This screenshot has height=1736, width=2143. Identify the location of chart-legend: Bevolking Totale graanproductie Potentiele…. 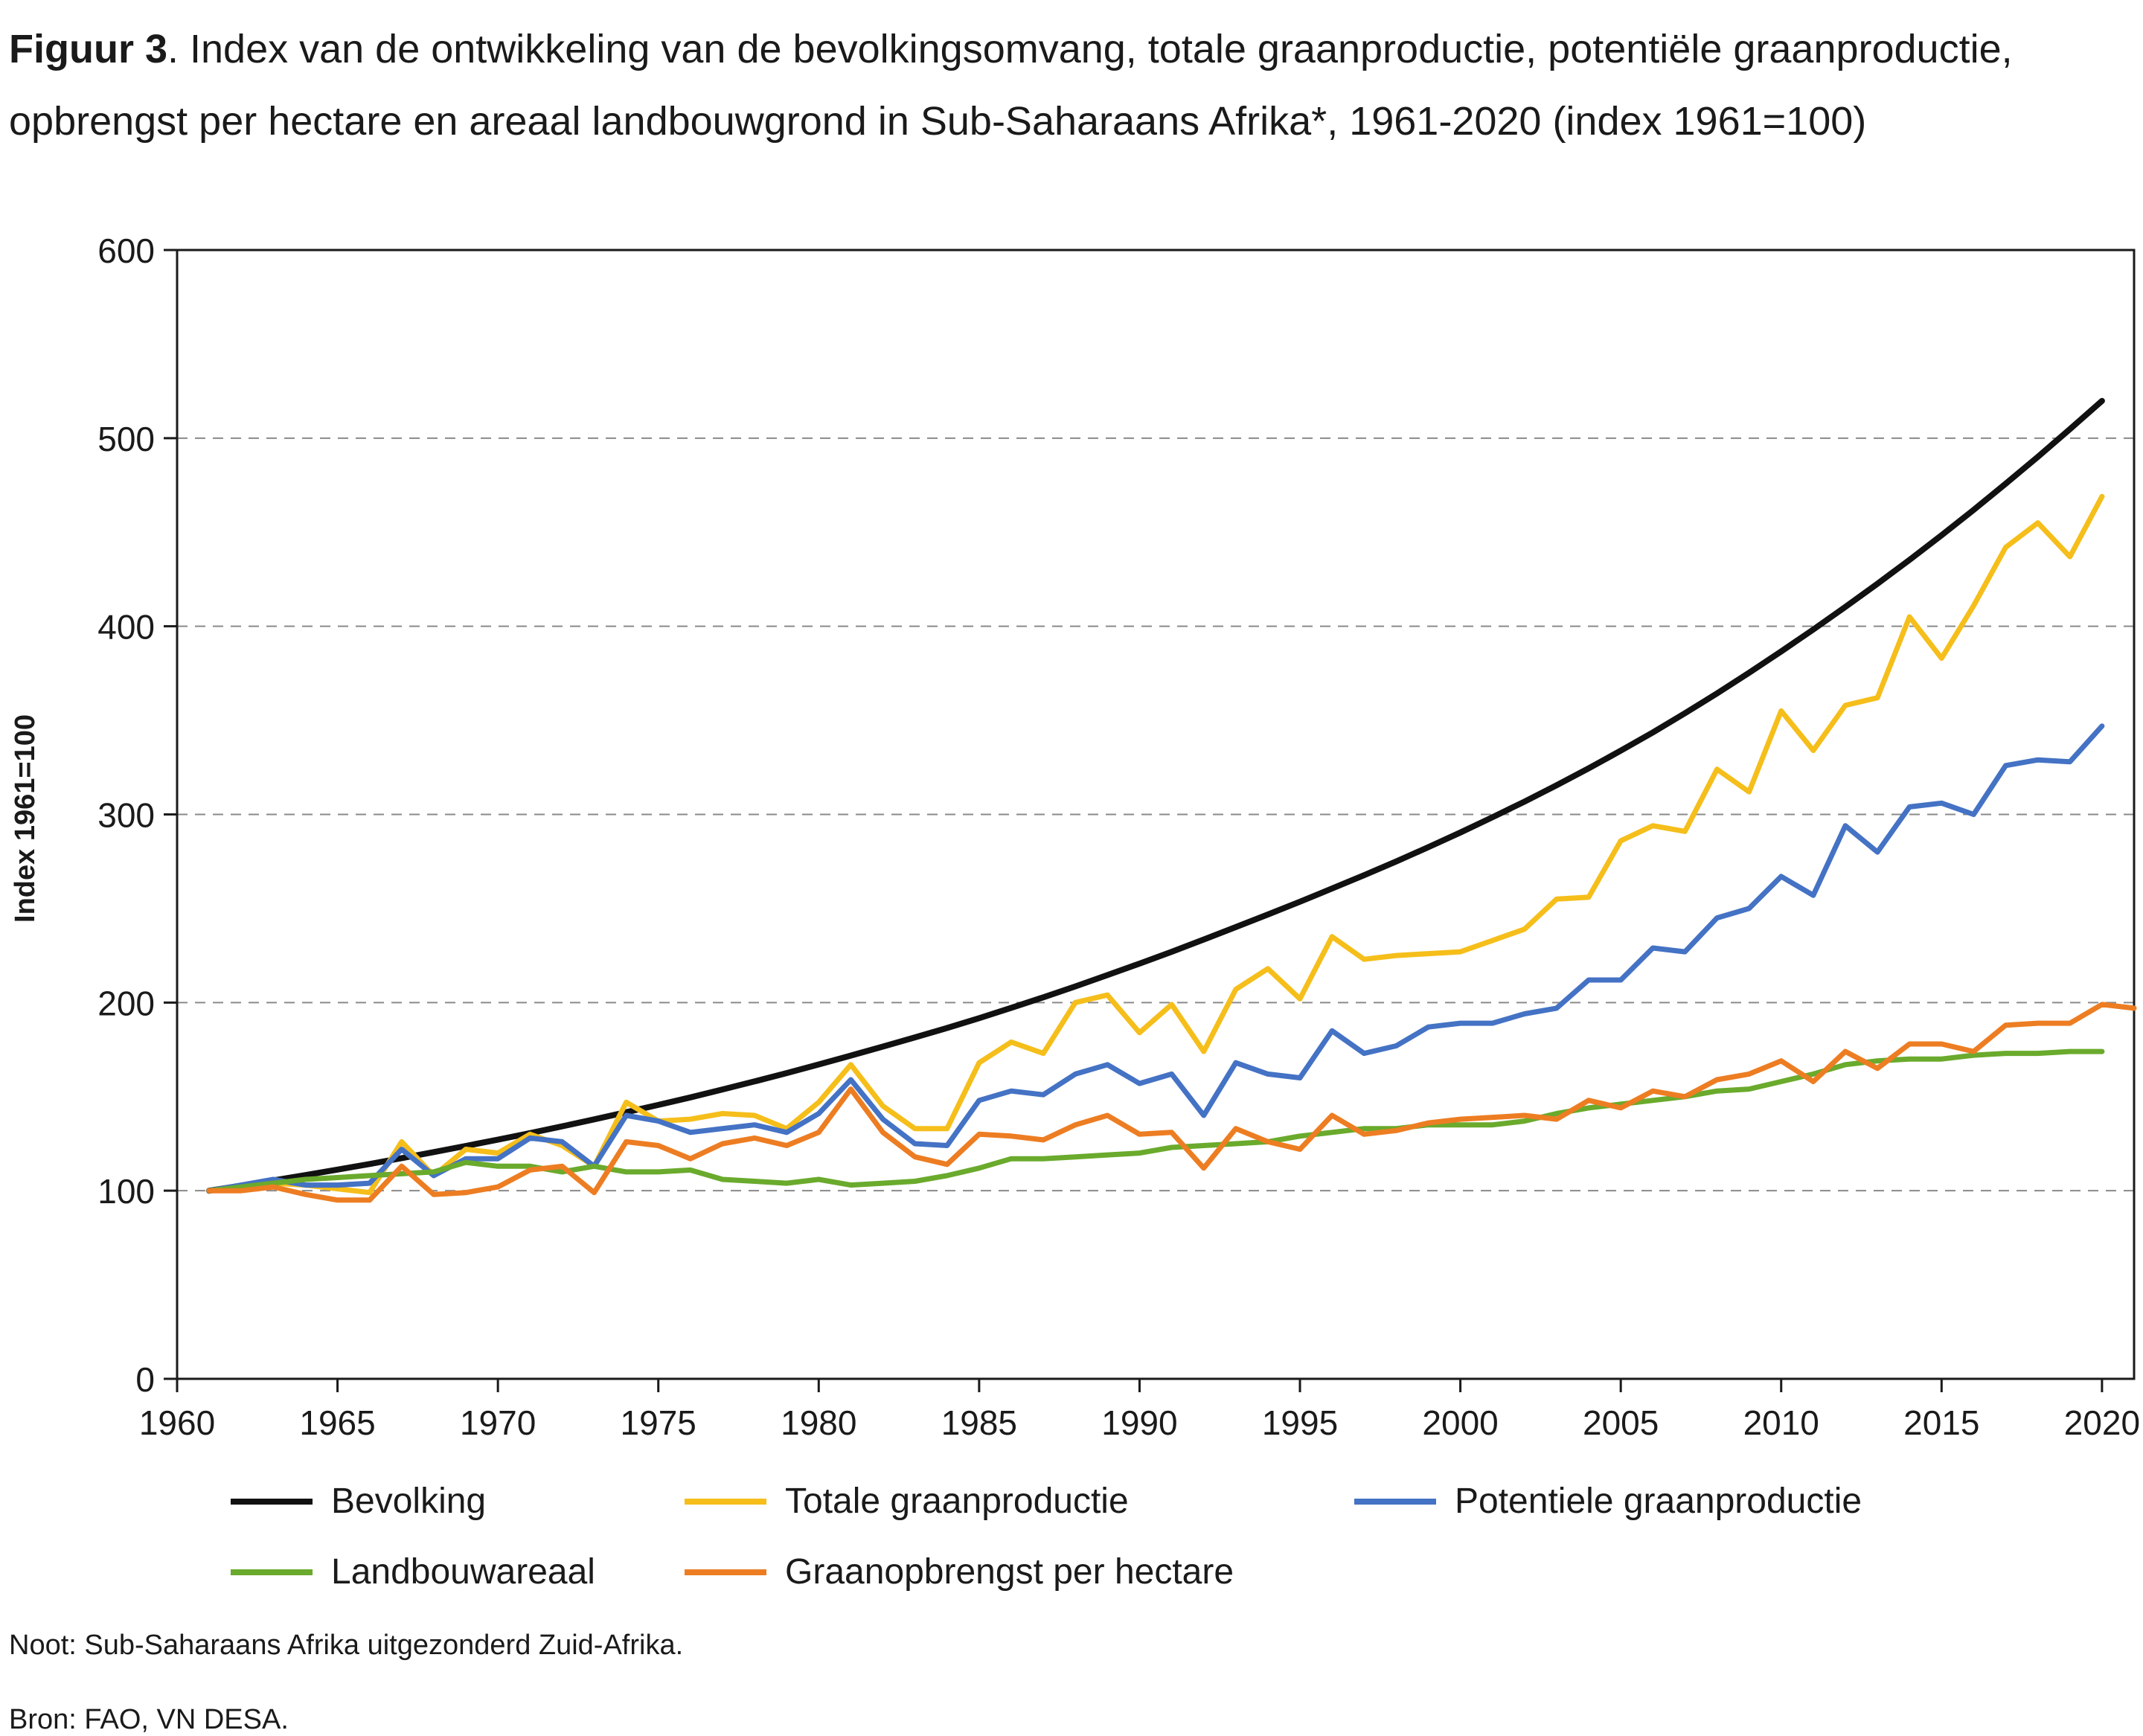
(1161, 1556).